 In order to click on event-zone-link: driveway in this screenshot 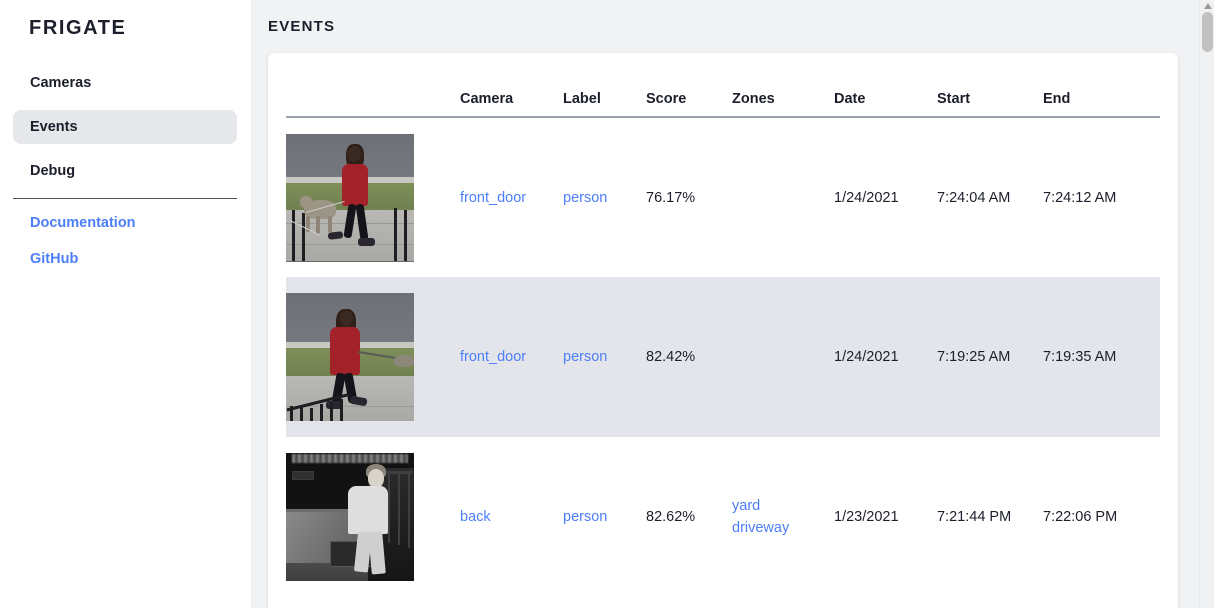, I will do `click(761, 528)`.